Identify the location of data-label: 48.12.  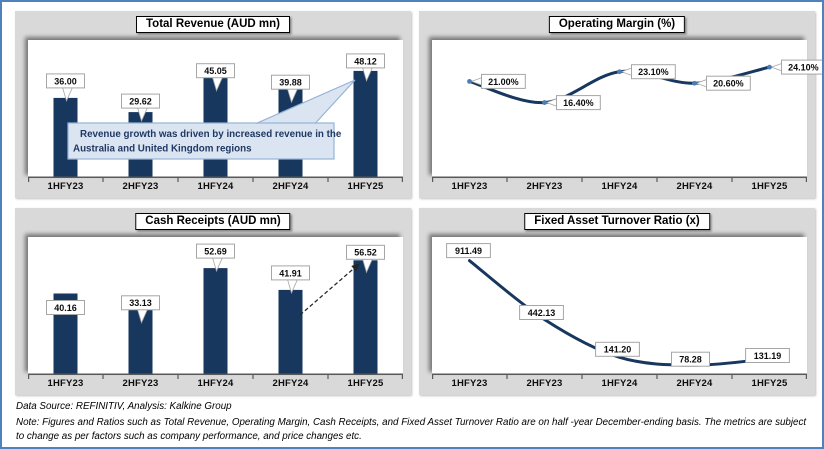
(365, 68).